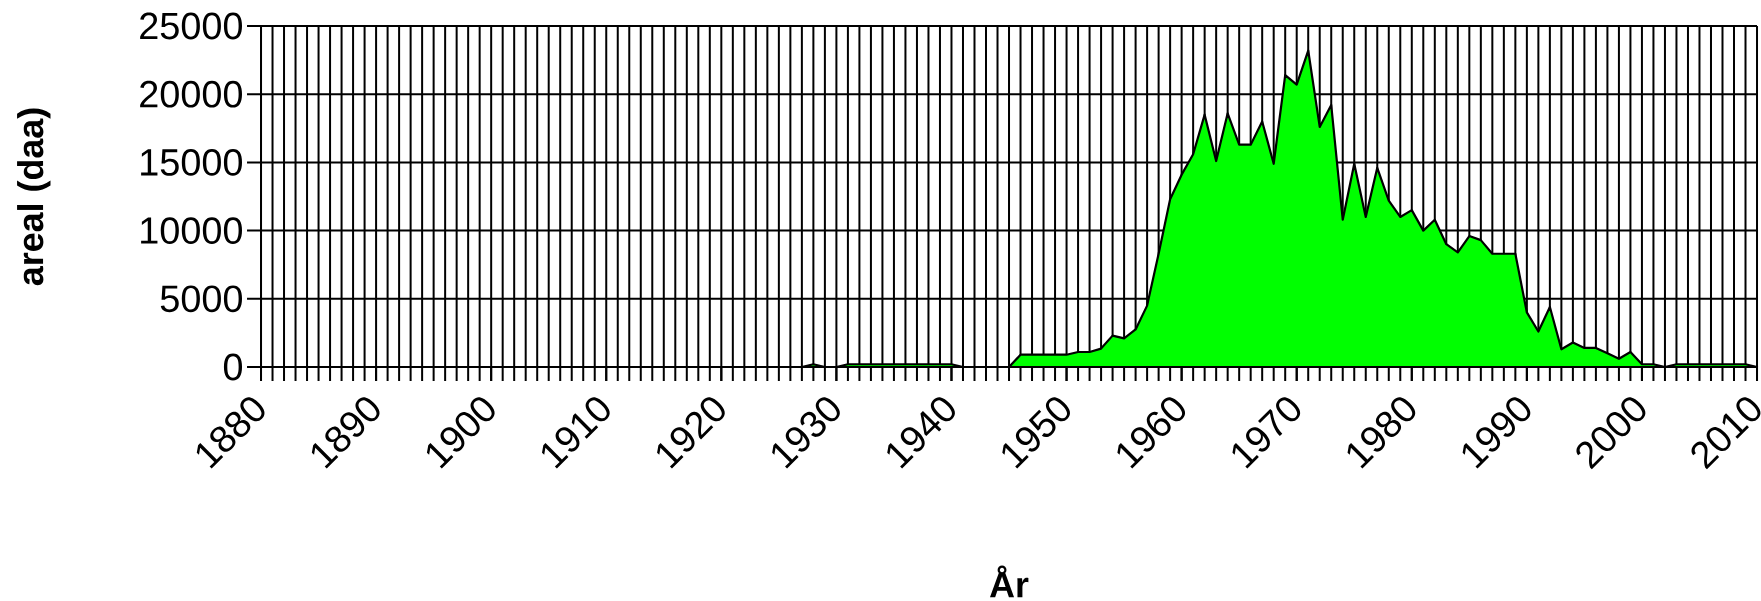  I want to click on y-tick-label: 20000, so click(191, 94).